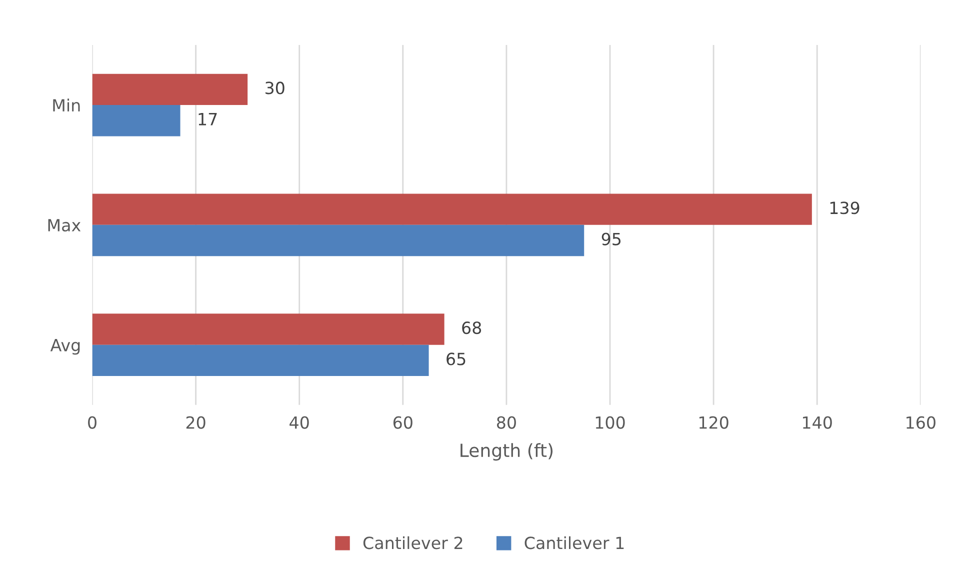 This screenshot has height=585, width=961. I want to click on data-label: 17, so click(207, 119).